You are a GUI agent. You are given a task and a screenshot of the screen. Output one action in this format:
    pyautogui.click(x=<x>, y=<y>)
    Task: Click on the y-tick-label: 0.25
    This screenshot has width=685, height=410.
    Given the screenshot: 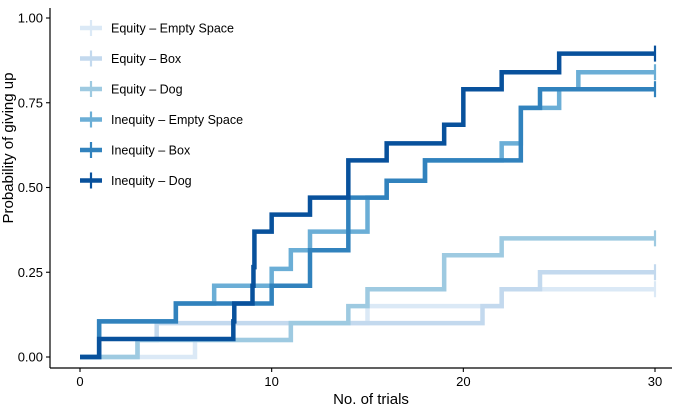 What is the action you would take?
    pyautogui.click(x=30, y=272)
    